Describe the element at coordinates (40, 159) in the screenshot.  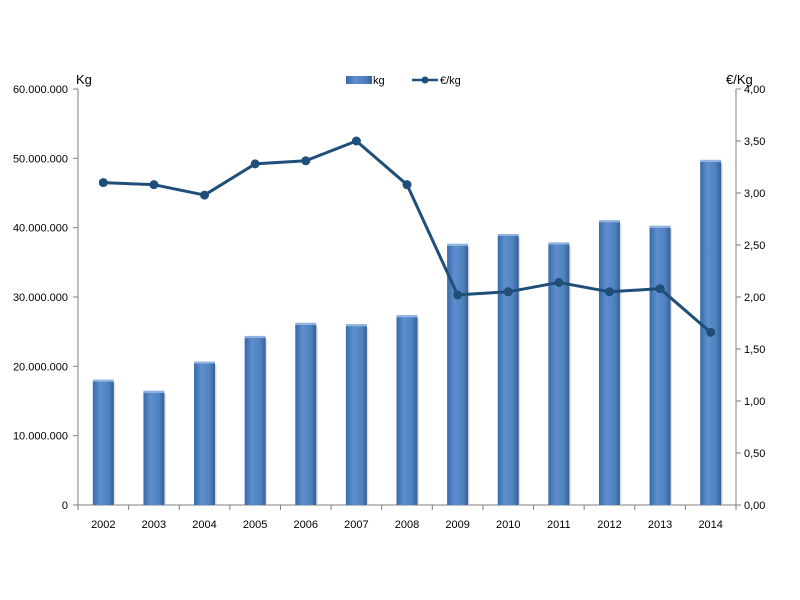
I see `y-left-tick-label: 50.000.000` at that location.